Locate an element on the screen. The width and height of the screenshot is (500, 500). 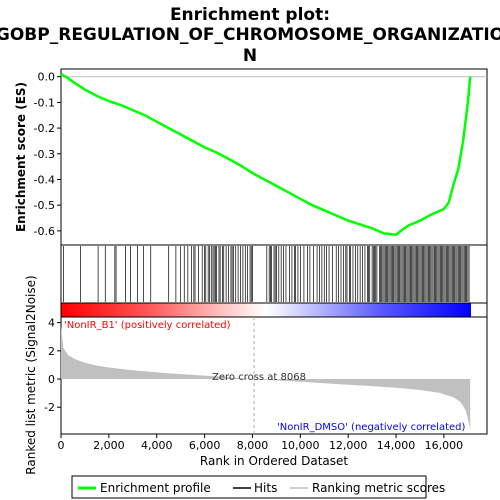
legend-item-enrichment: Enrichment profile is located at coordinates (144, 488).